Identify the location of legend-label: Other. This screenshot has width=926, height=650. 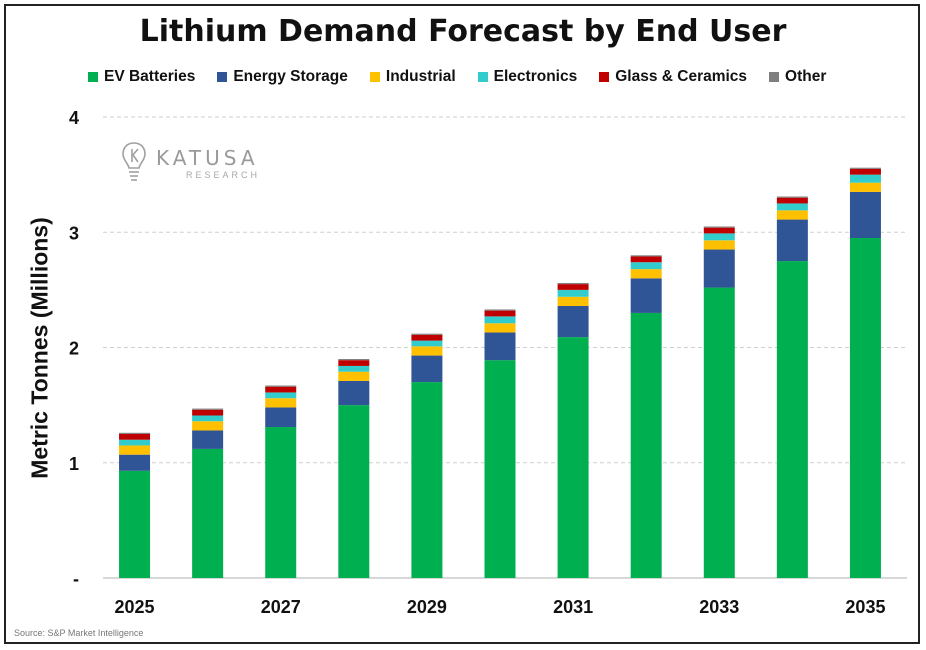
(806, 76).